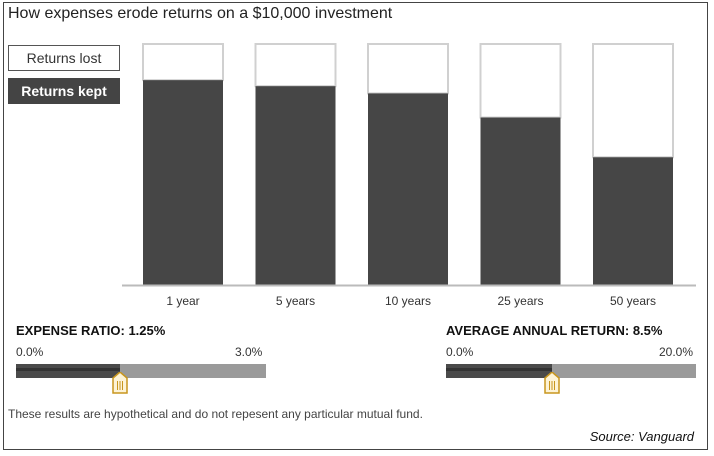  I want to click on expense-slider-fill, so click(68, 371).